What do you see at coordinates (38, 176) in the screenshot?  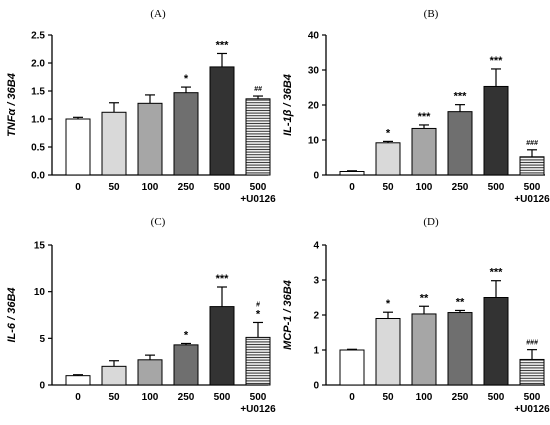 I see `y-tick-label: 0.0` at bounding box center [38, 176].